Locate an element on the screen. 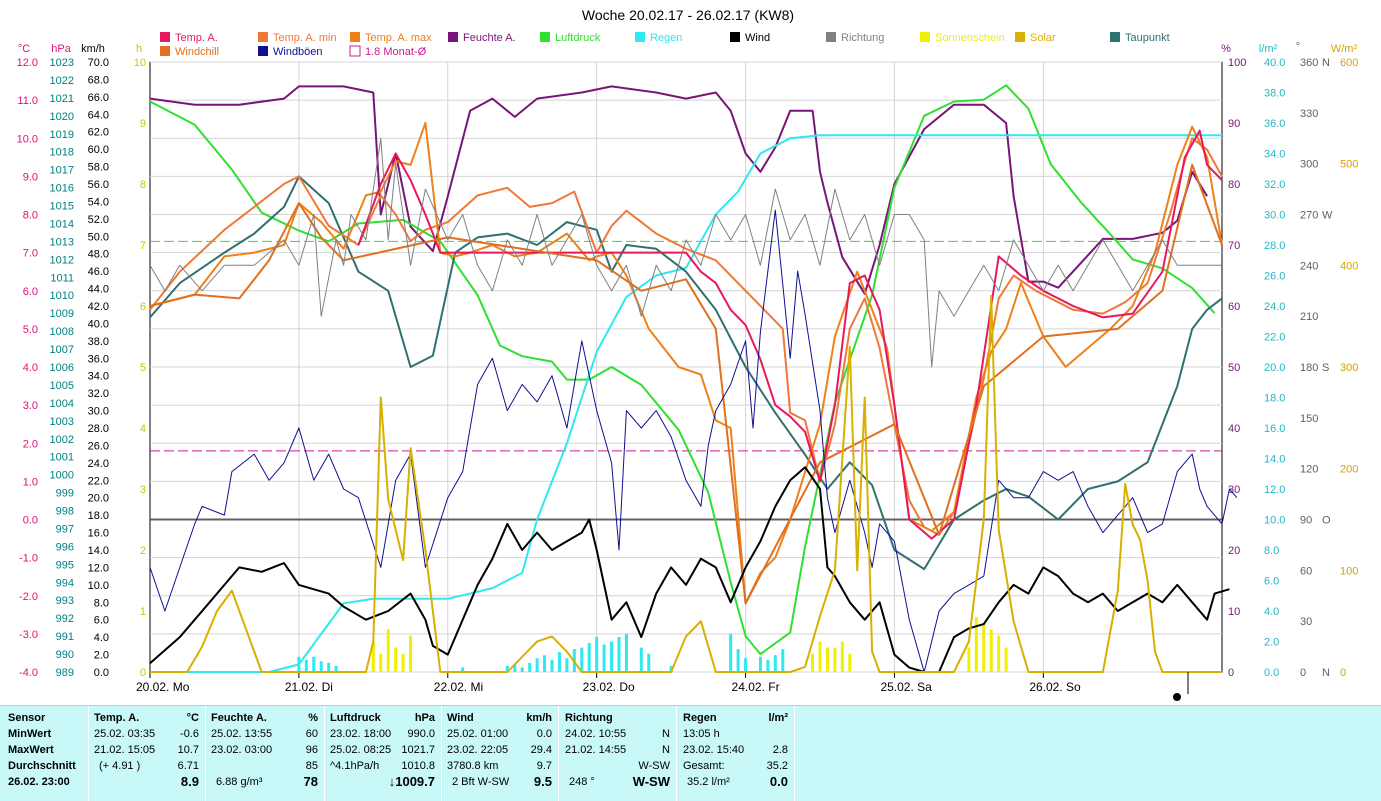 Image resolution: width=1381 pixels, height=801 pixels. wind-tick-label: 40.0 is located at coordinates (98, 324).